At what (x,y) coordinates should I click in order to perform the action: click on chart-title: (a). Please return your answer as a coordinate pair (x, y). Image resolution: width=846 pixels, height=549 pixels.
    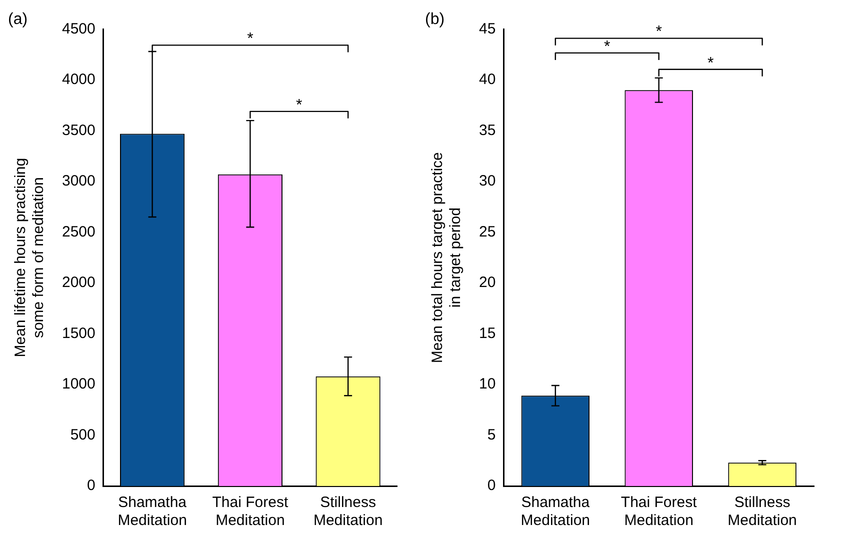
    Looking at the image, I should click on (18, 19).